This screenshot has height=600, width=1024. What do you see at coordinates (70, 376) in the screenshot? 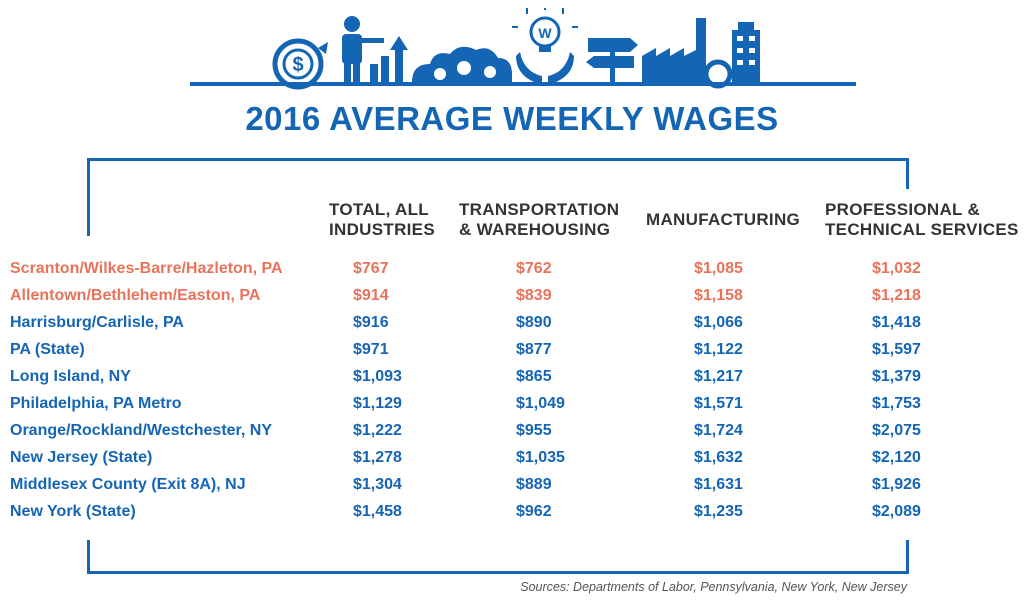
I see `row-label: Long Island, NY` at bounding box center [70, 376].